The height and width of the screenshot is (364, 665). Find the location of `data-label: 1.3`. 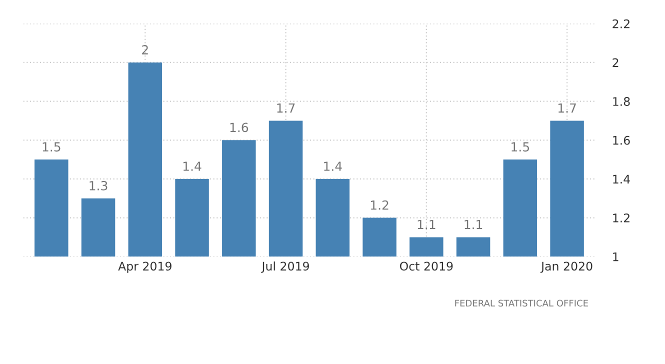

data-label: 1.3 is located at coordinates (99, 185).